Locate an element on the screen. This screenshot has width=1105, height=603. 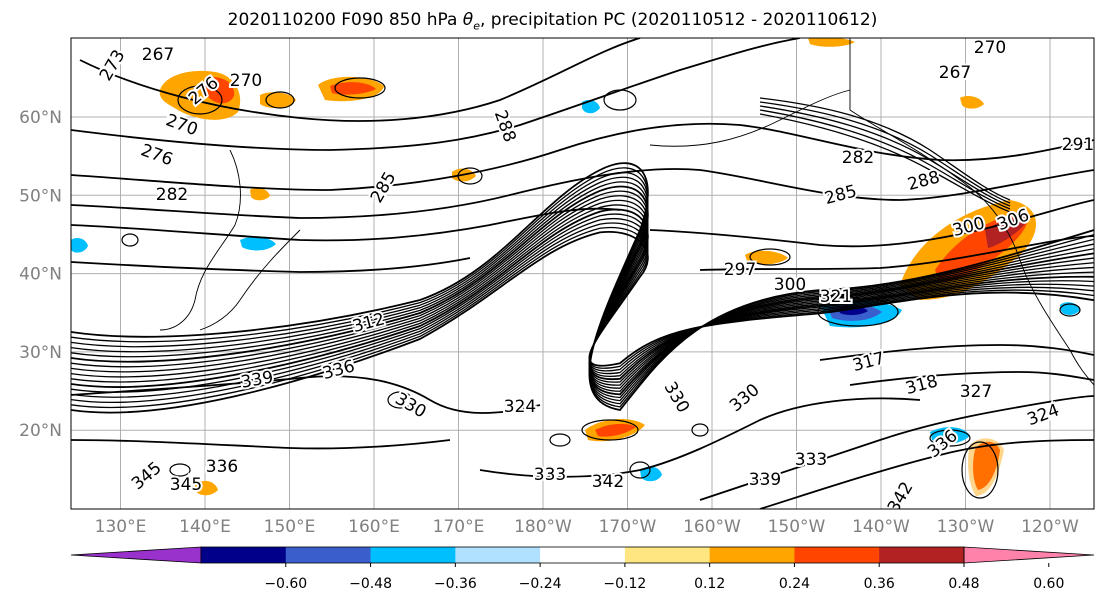
lon-label: 150°E is located at coordinates (290, 527).